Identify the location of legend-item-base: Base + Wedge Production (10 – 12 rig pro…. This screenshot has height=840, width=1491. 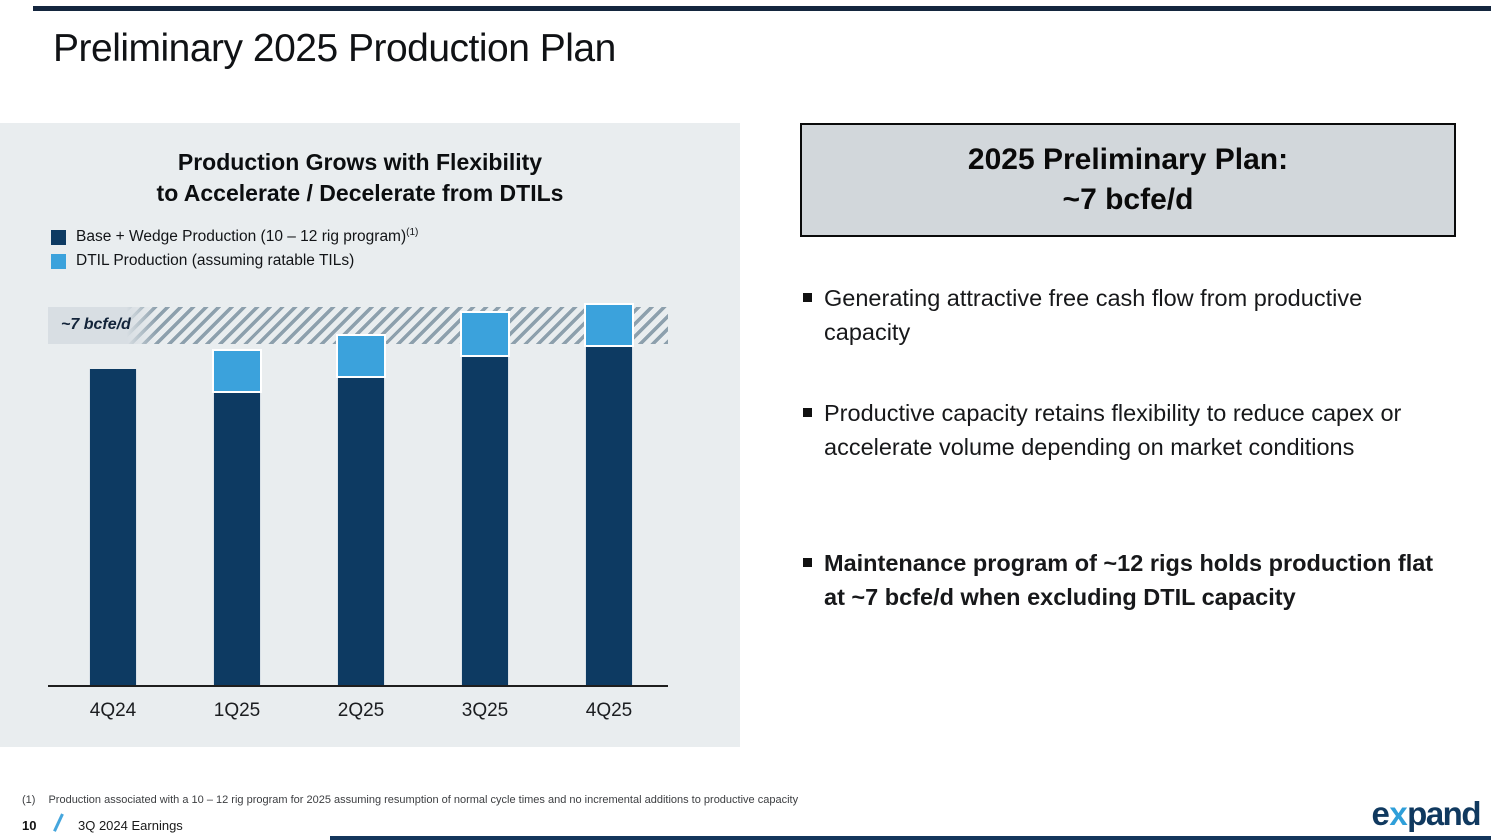
(235, 236).